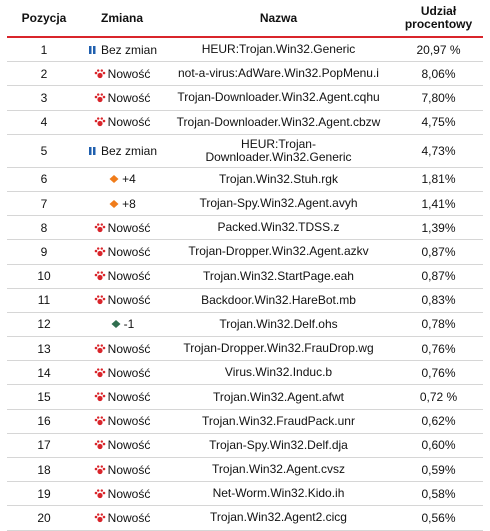 Image resolution: width=490 pixels, height=531 pixels. I want to click on row-share: 0,59%, so click(438, 469).